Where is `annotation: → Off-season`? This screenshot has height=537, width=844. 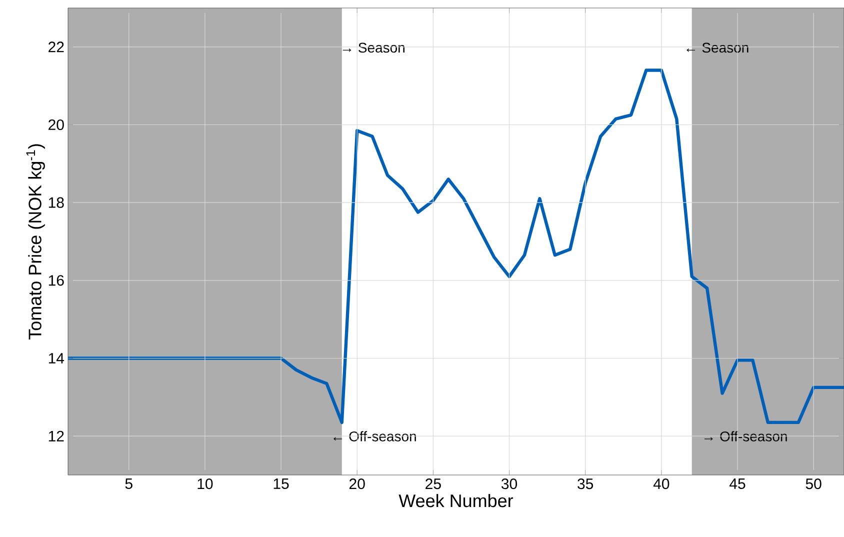
annotation: → Off-season is located at coordinates (745, 436).